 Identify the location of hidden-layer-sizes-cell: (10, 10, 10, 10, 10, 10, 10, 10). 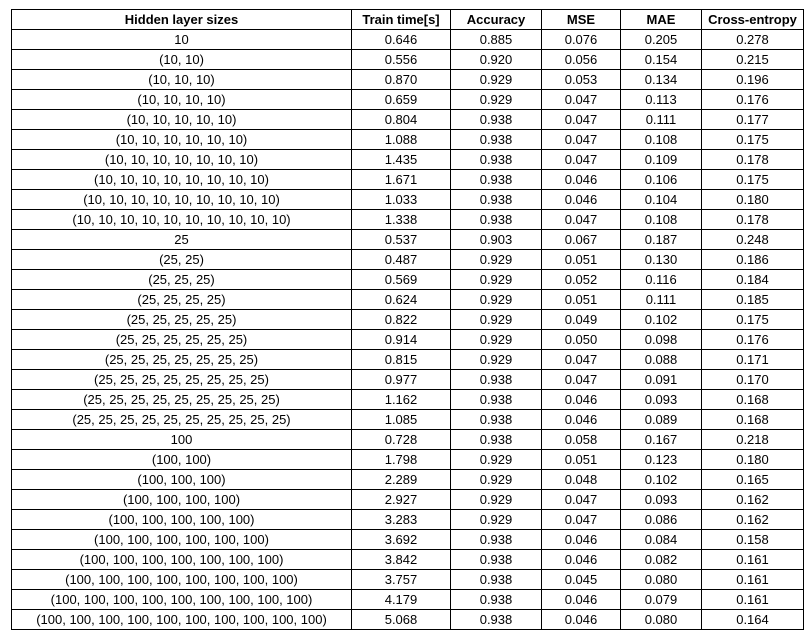
(181, 179).